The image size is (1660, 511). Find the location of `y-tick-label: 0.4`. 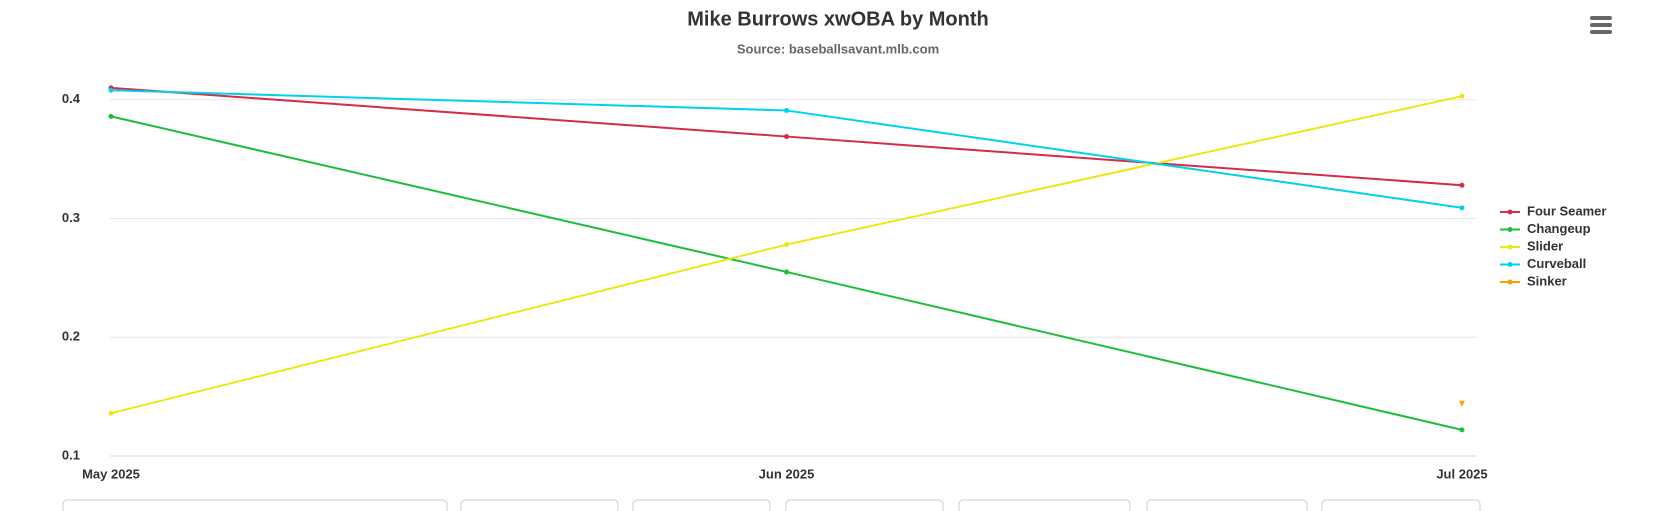

y-tick-label: 0.4 is located at coordinates (71, 98).